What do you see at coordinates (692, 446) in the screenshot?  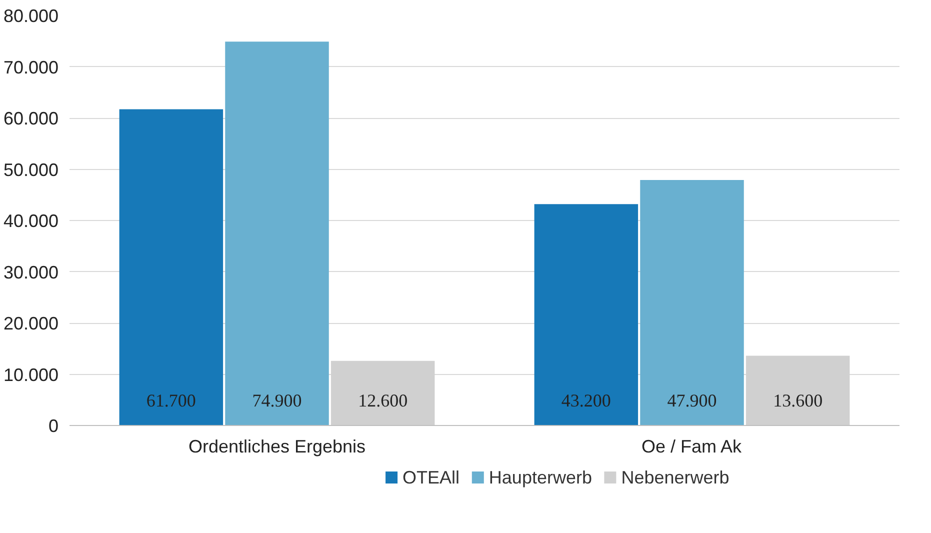 I see `x-tick-label: Oe / Fam Ak` at bounding box center [692, 446].